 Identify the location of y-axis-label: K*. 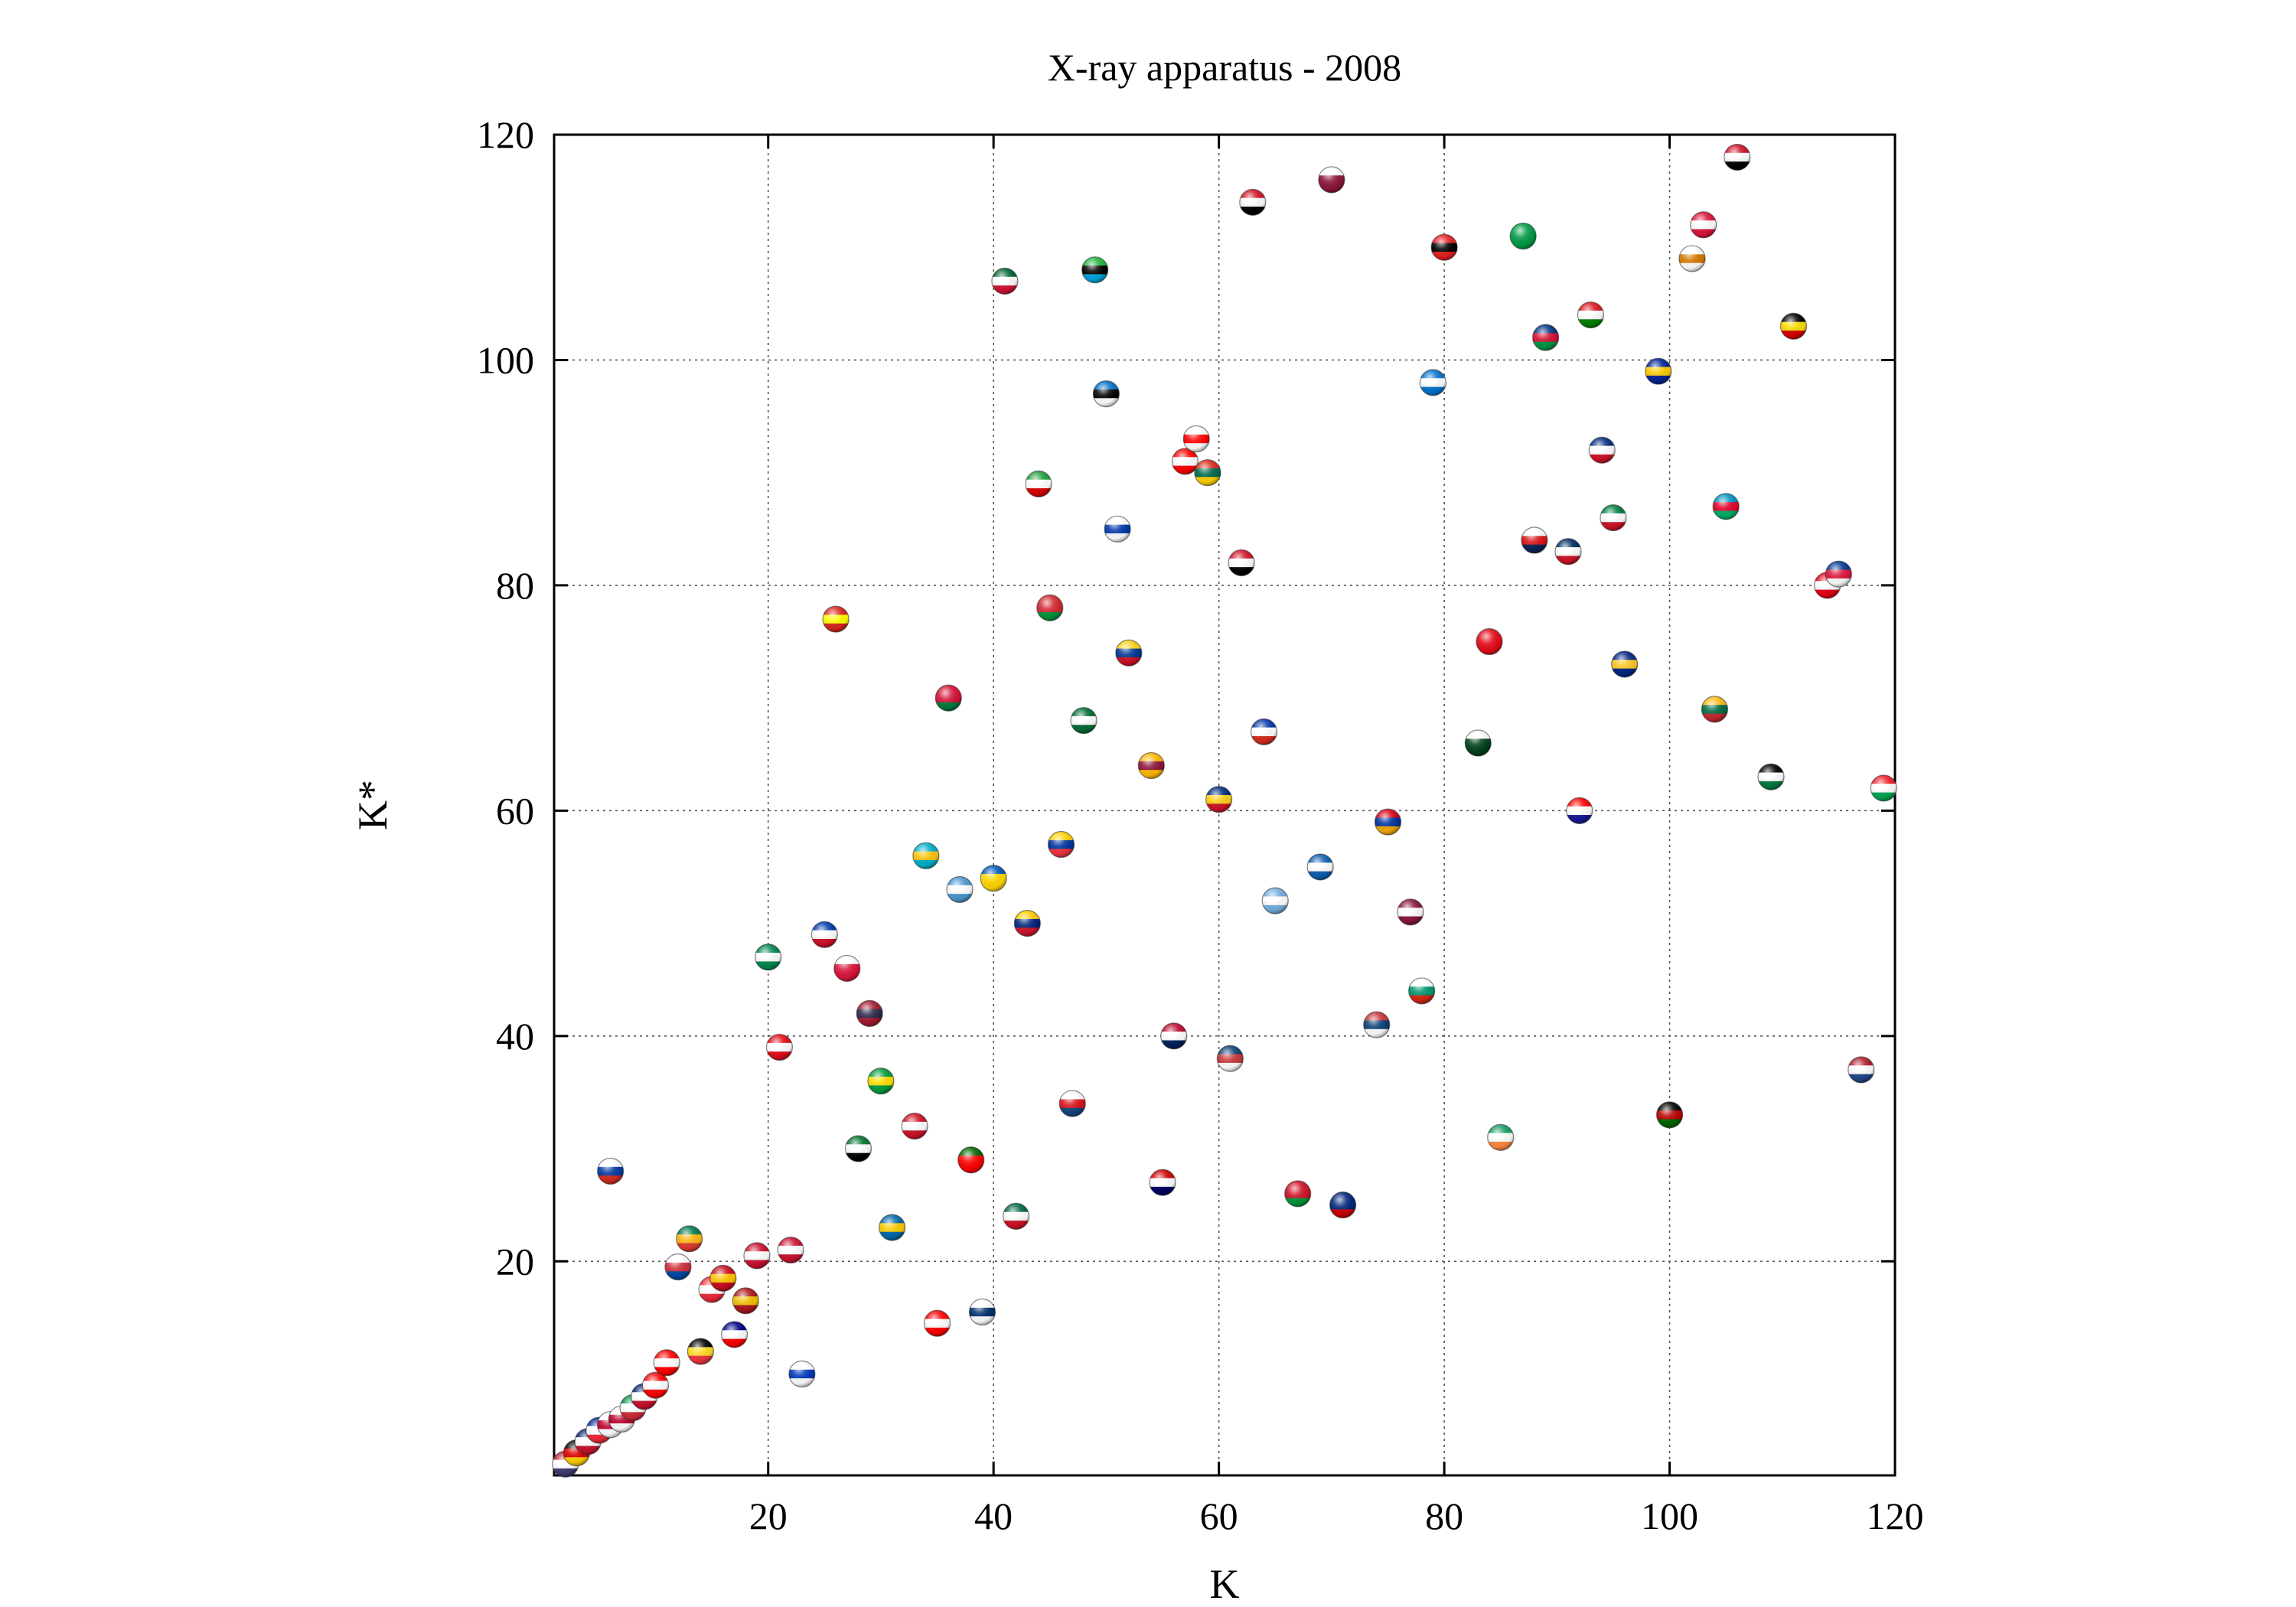
(373, 805).